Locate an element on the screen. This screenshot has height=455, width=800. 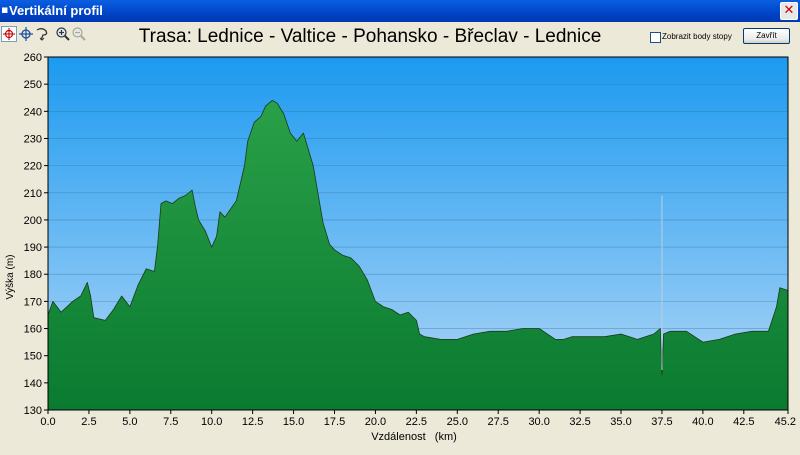
select-crosshair-icon is located at coordinates (9, 34).